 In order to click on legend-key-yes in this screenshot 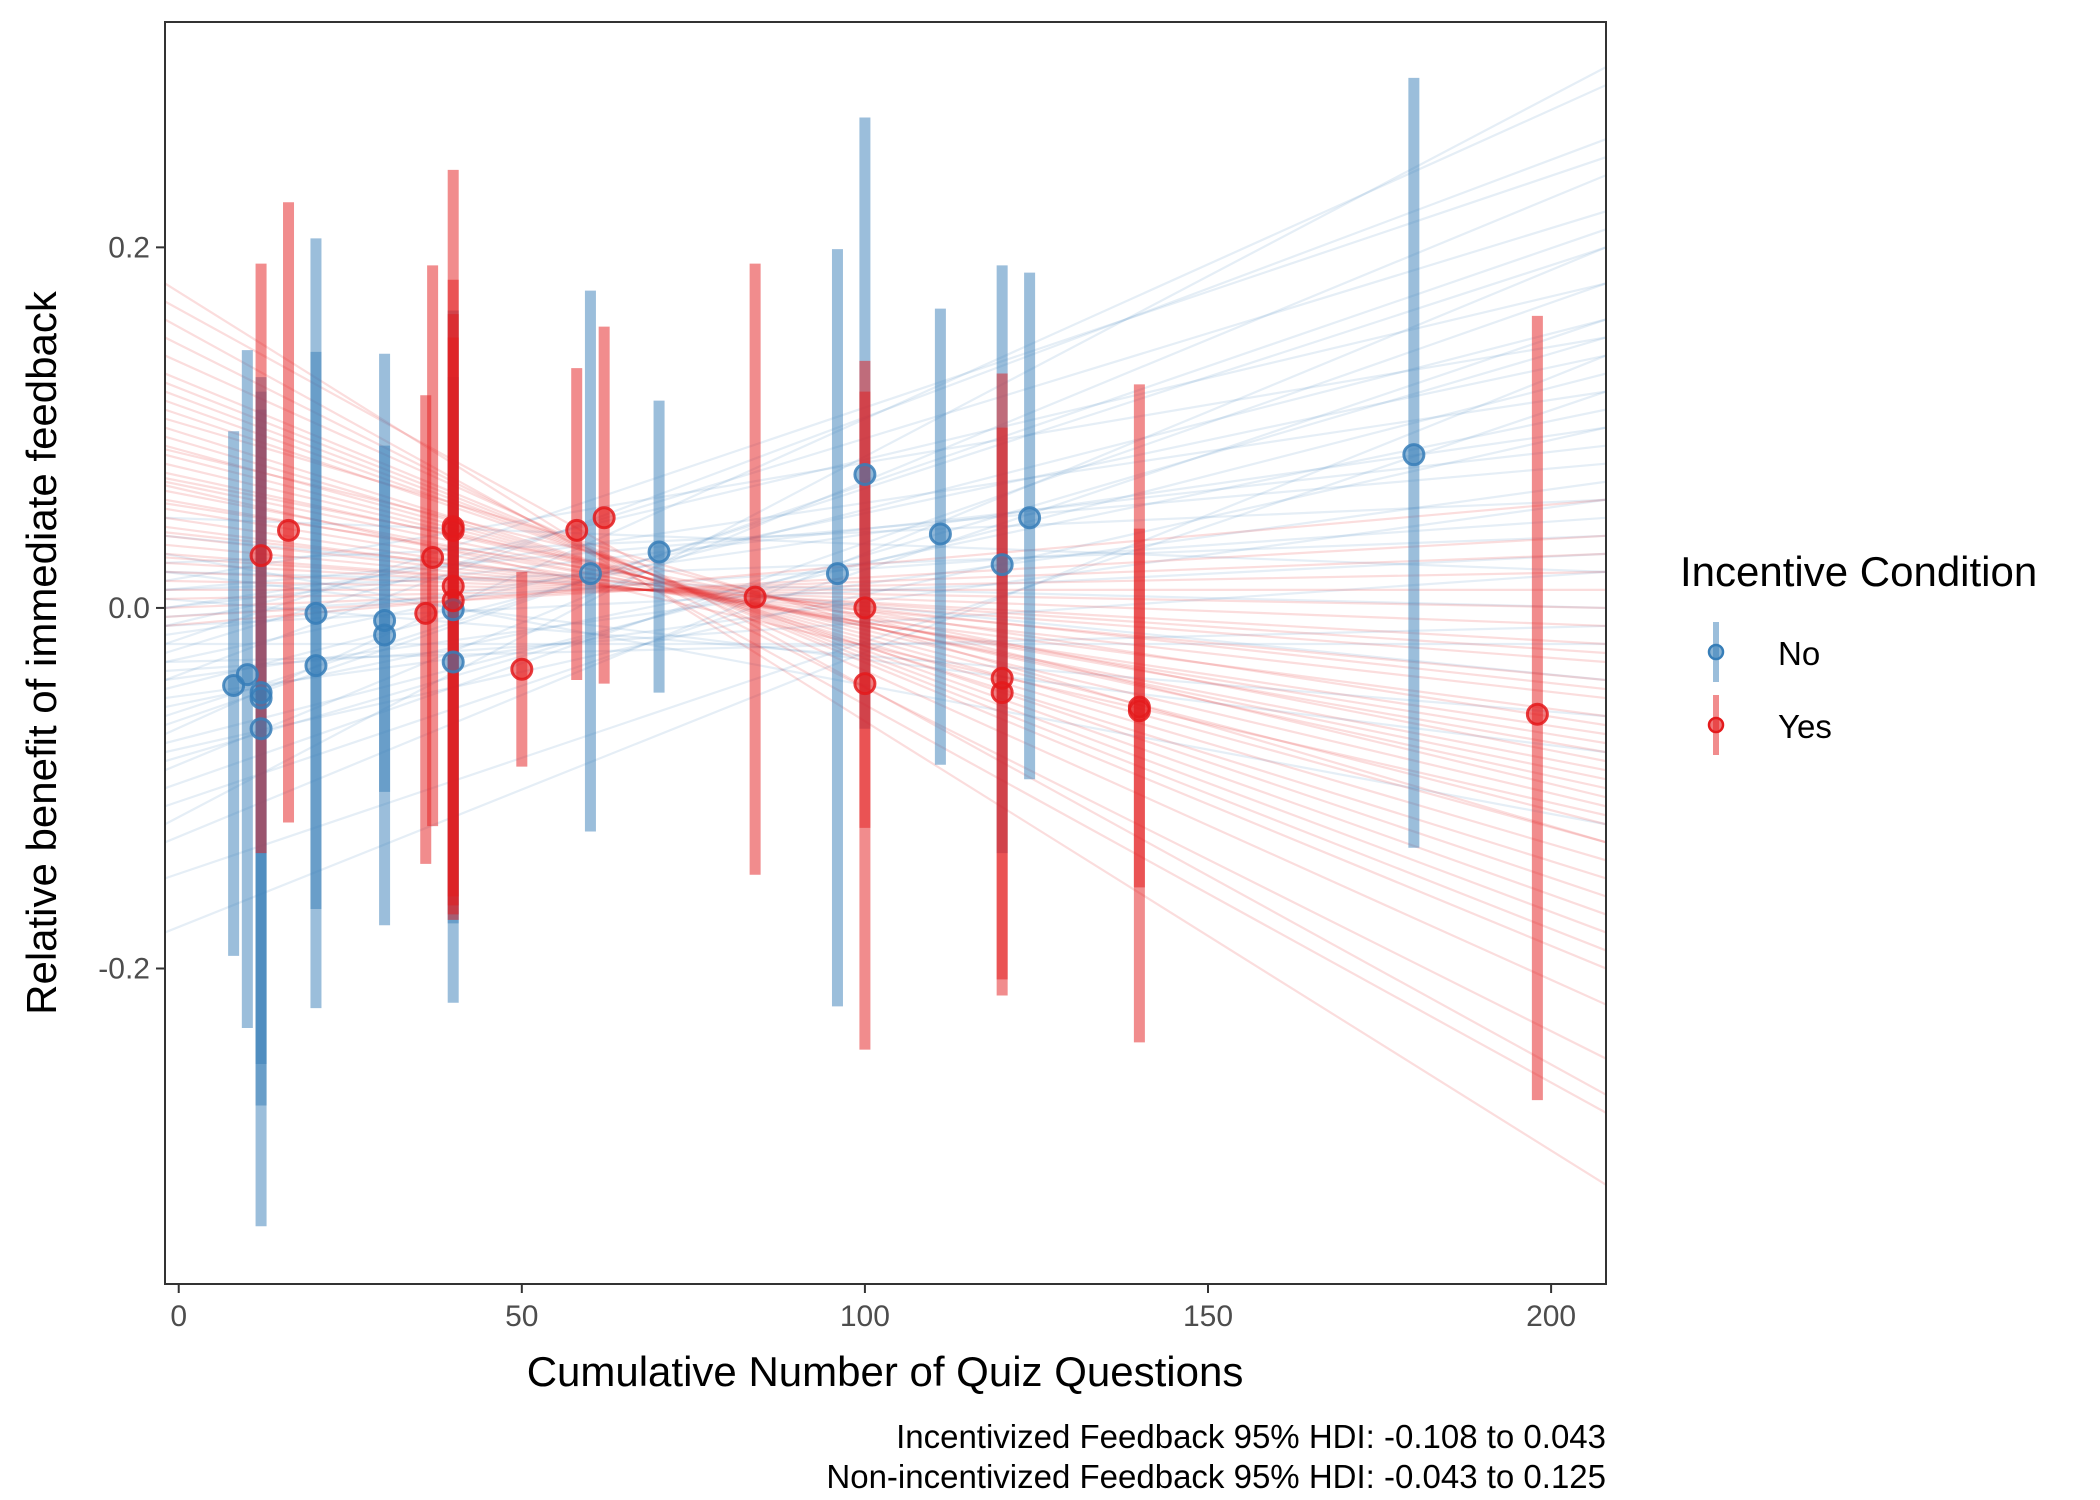, I will do `click(1716, 725)`.